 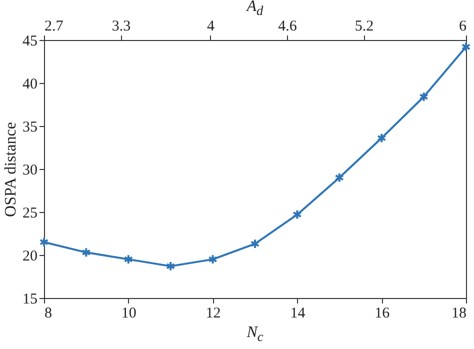 What do you see at coordinates (30, 214) in the screenshot?
I see `y-tick-label: 25` at bounding box center [30, 214].